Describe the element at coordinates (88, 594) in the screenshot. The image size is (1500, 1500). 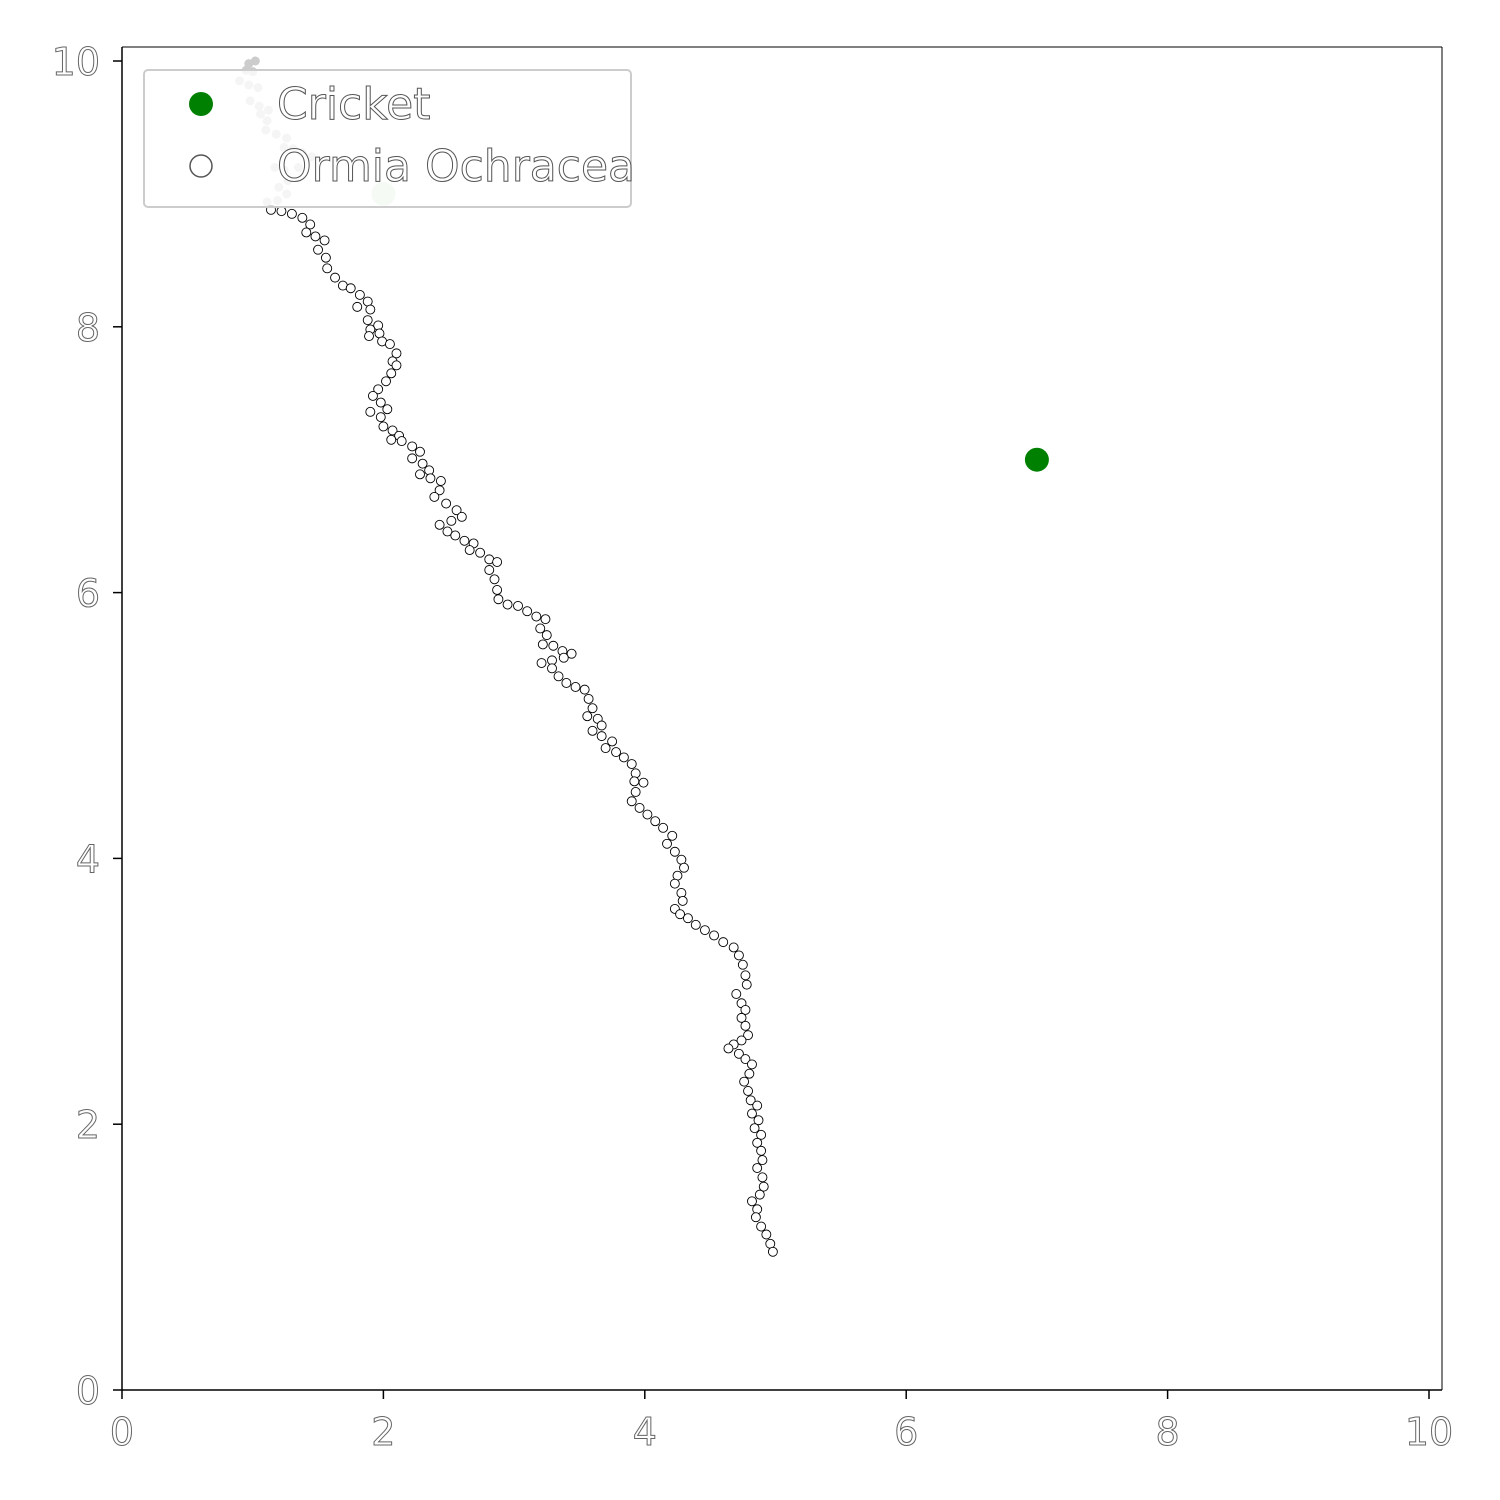
I see `y-tick-label: 6` at that location.